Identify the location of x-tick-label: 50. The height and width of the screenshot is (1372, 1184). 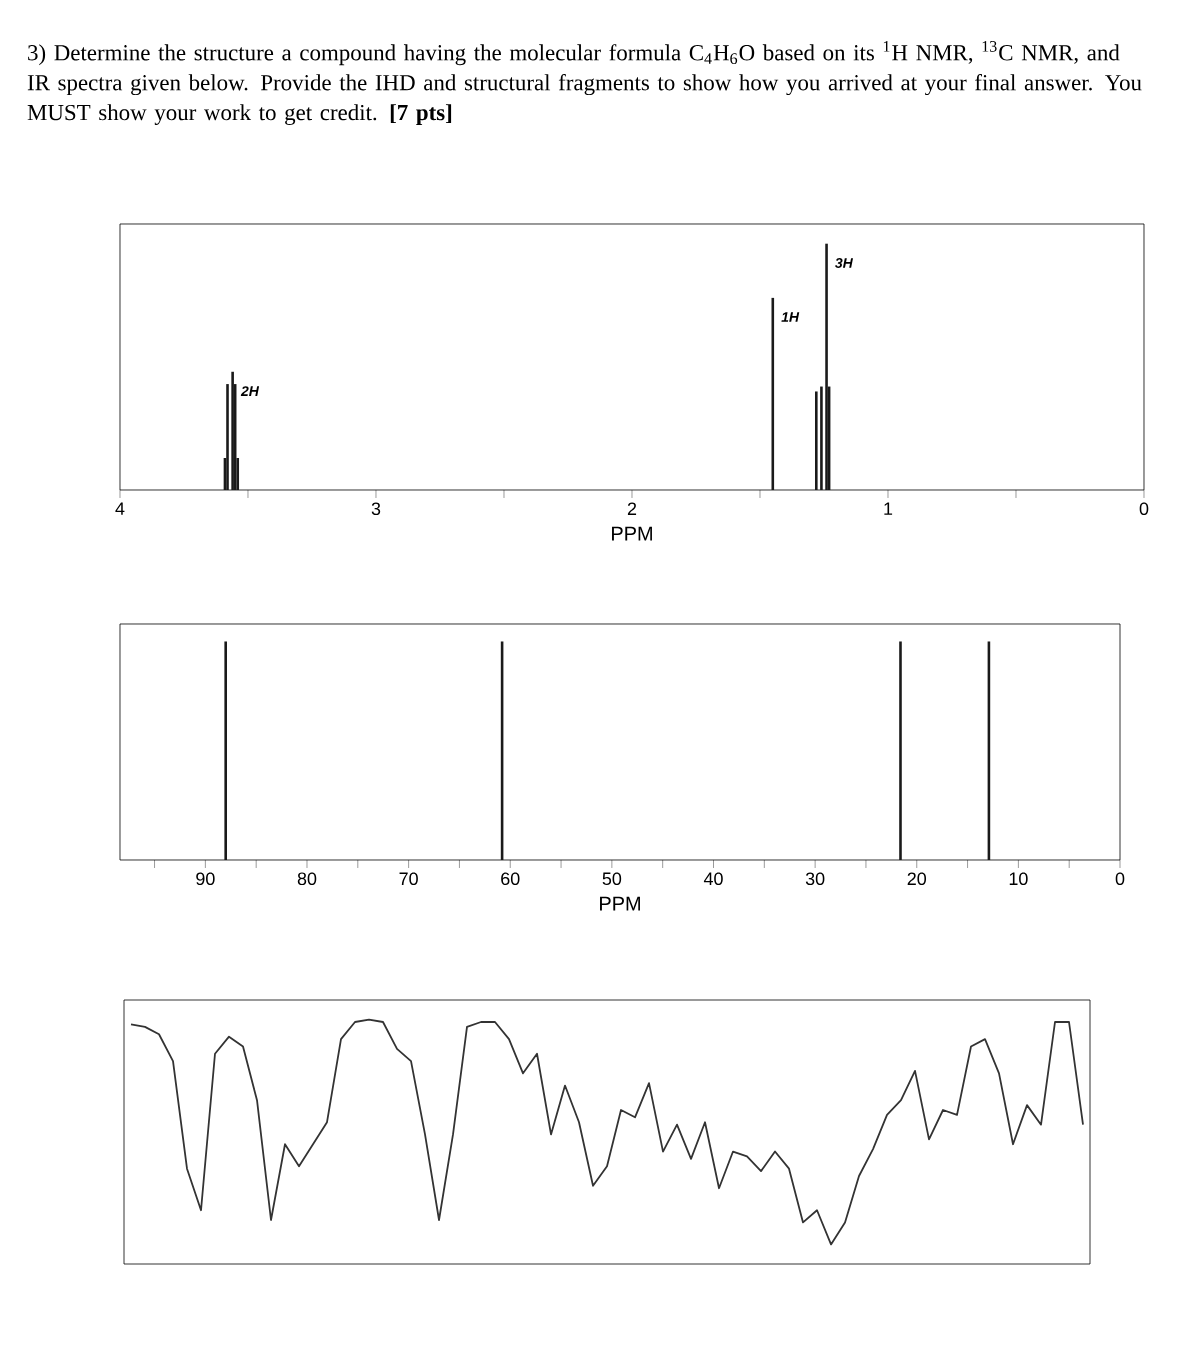
(612, 879).